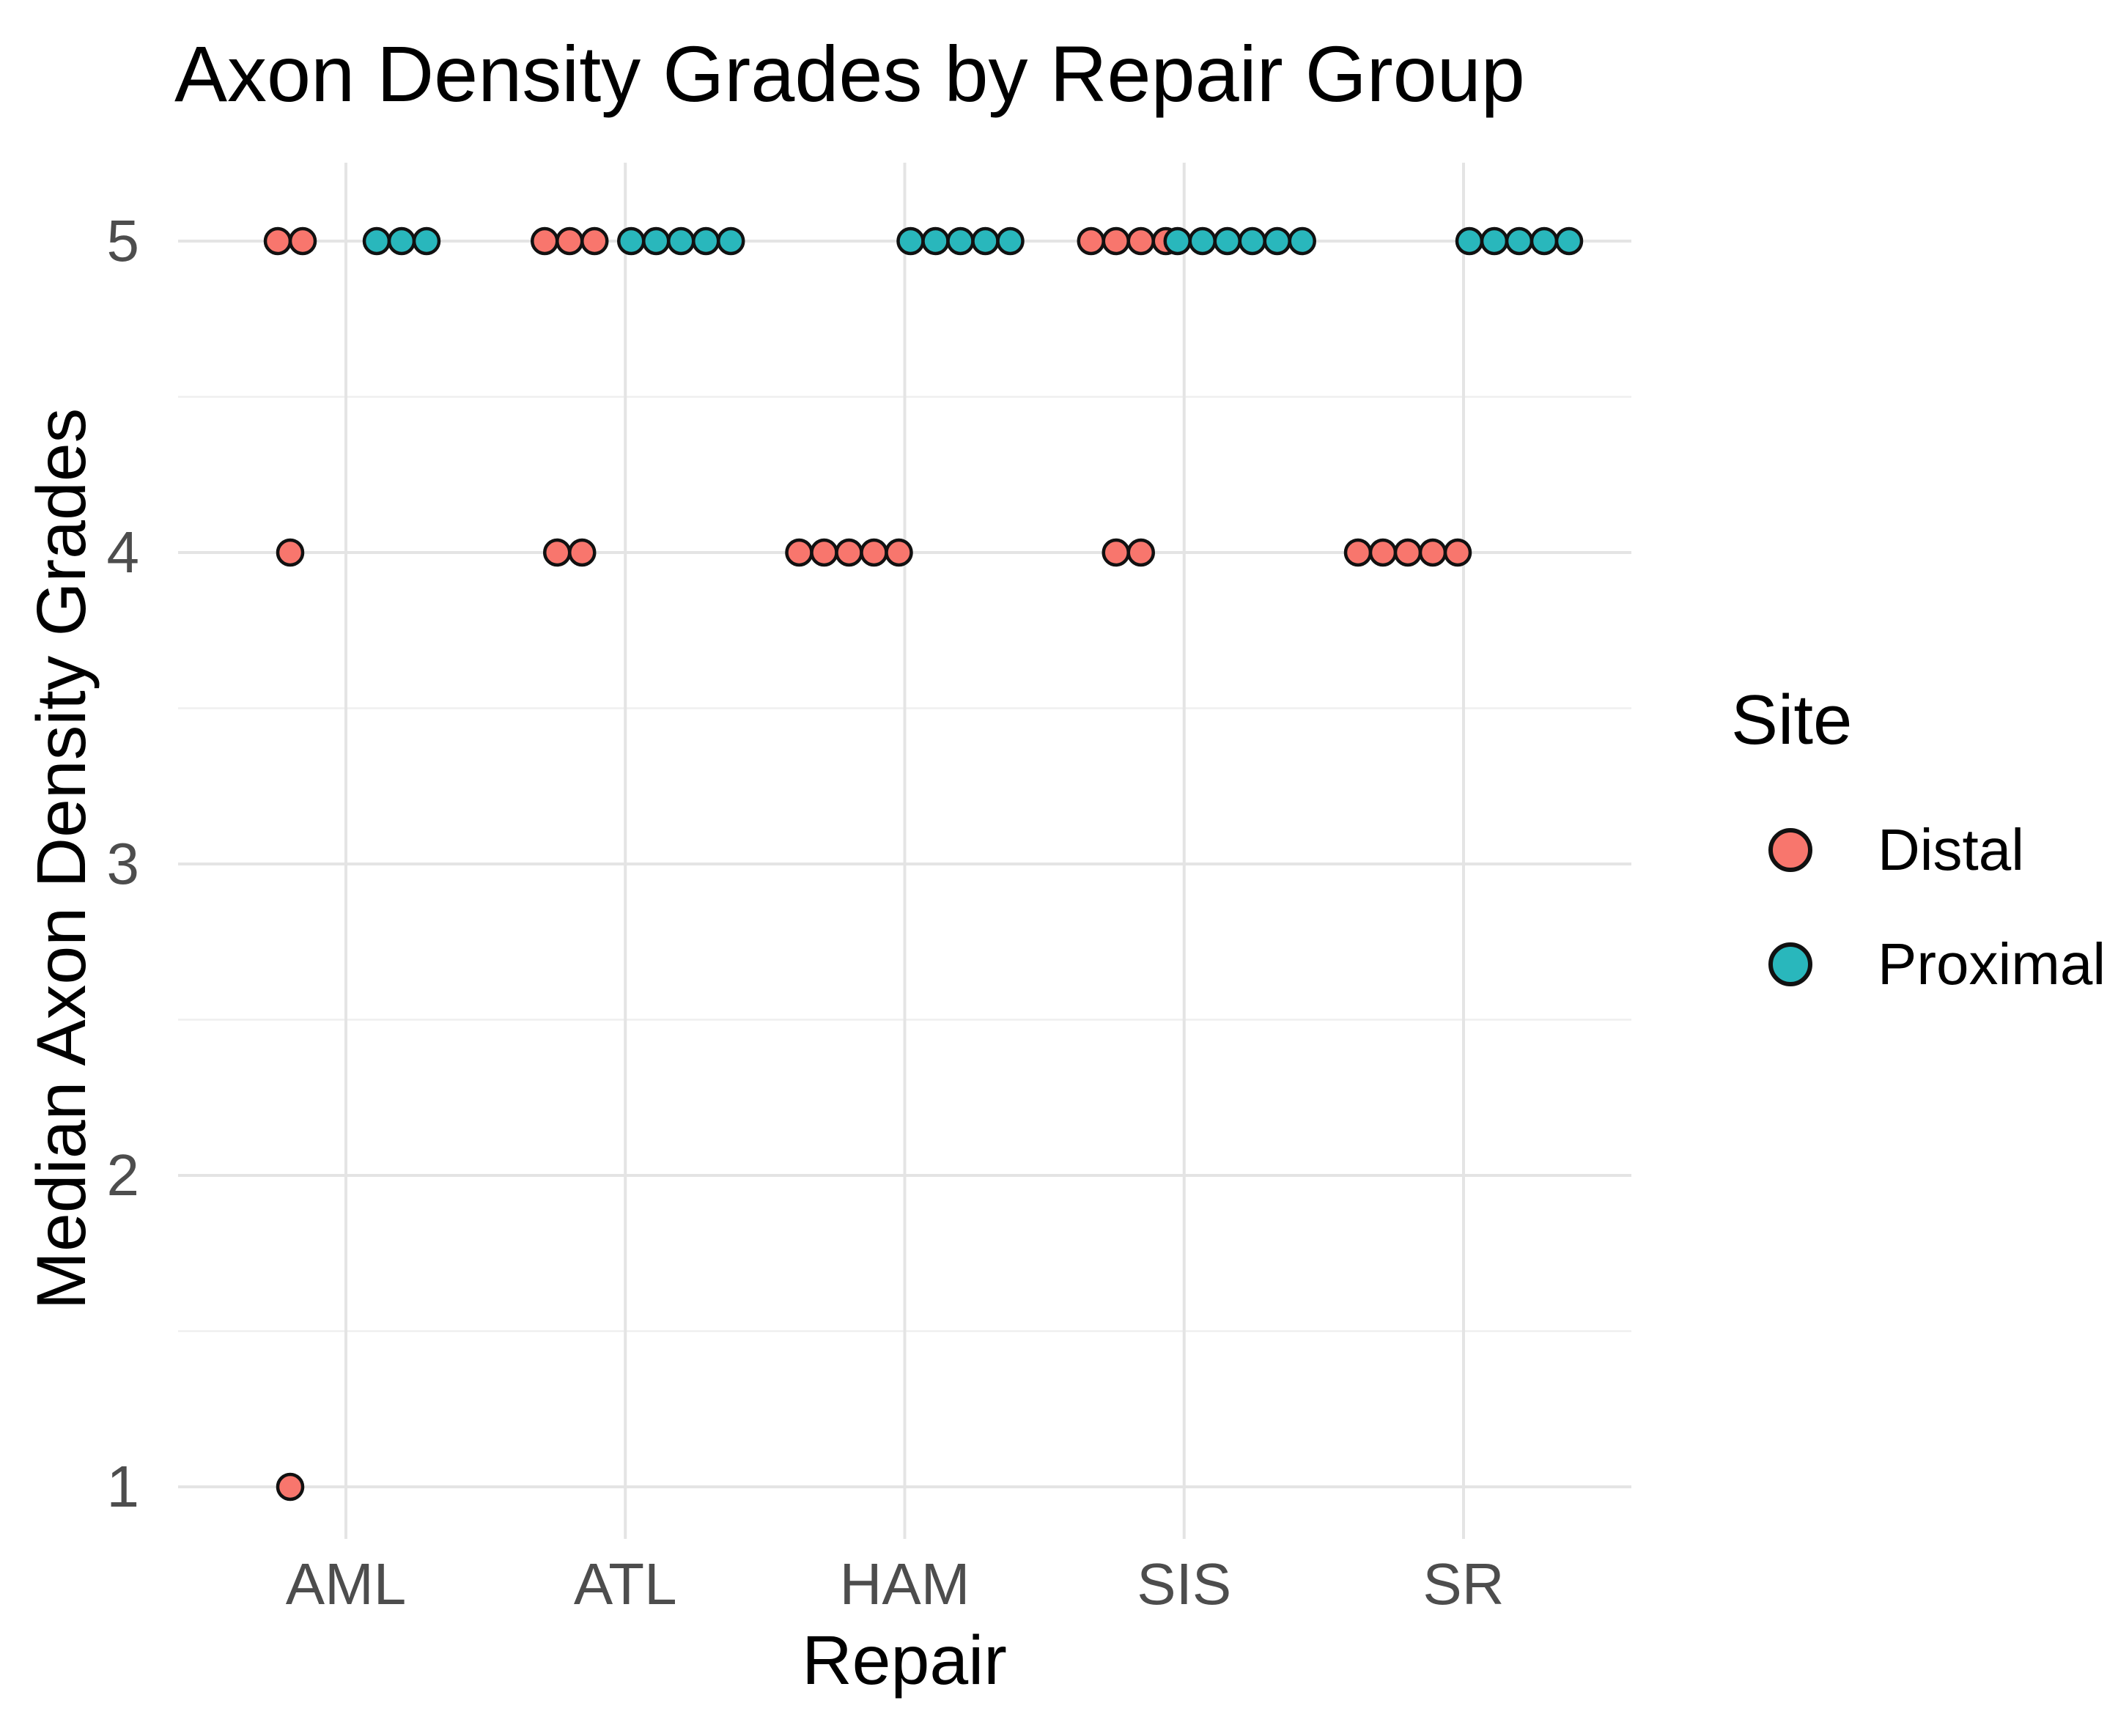  Describe the element at coordinates (904, 1584) in the screenshot. I see `x-tick-label-ham: HAM` at that location.